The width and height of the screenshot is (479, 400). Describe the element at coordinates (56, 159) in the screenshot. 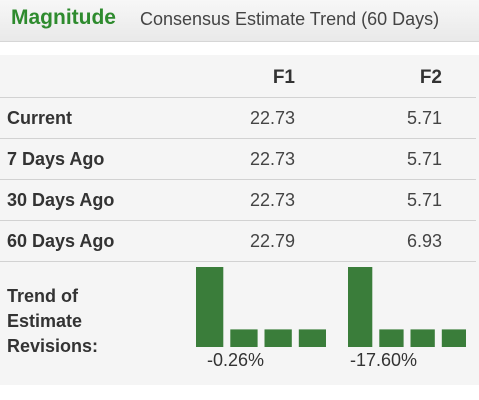

I see `row-label: 7 Days Ago` at that location.